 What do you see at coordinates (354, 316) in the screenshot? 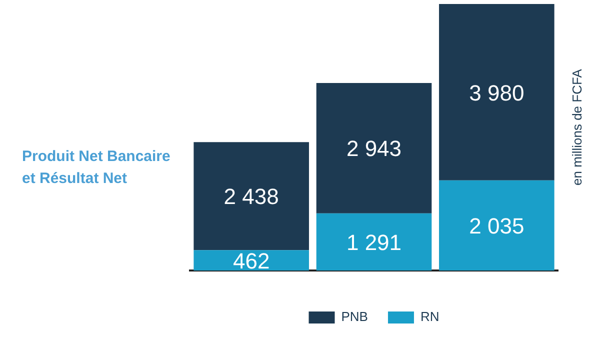
I see `legend-label: PNB` at bounding box center [354, 316].